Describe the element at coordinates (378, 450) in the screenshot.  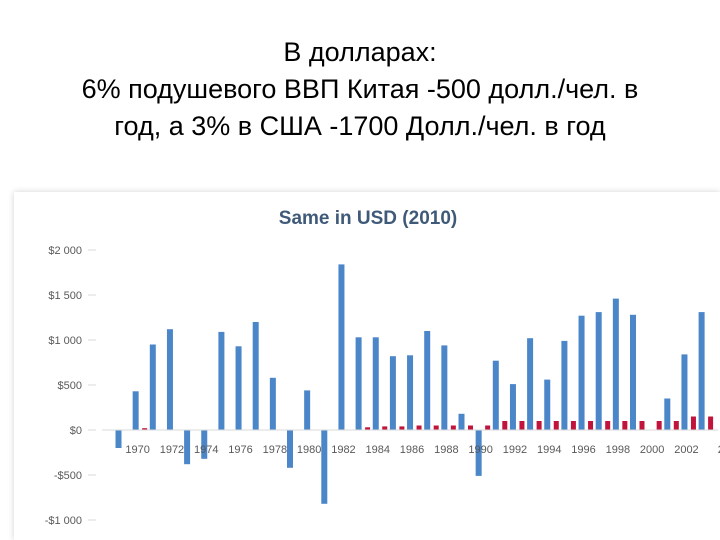
I see `x-tick-label: 1984` at that location.